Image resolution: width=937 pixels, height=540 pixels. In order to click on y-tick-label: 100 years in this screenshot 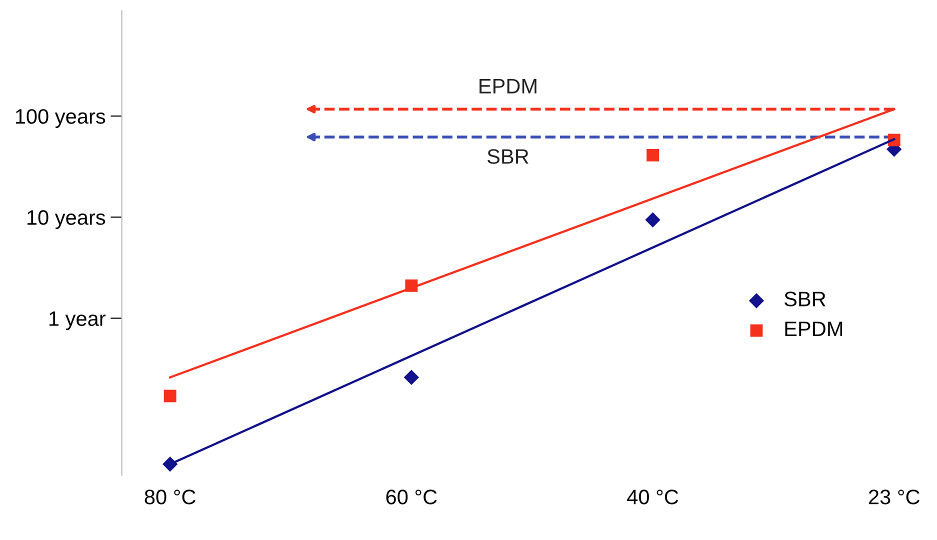, I will do `click(61, 118)`.